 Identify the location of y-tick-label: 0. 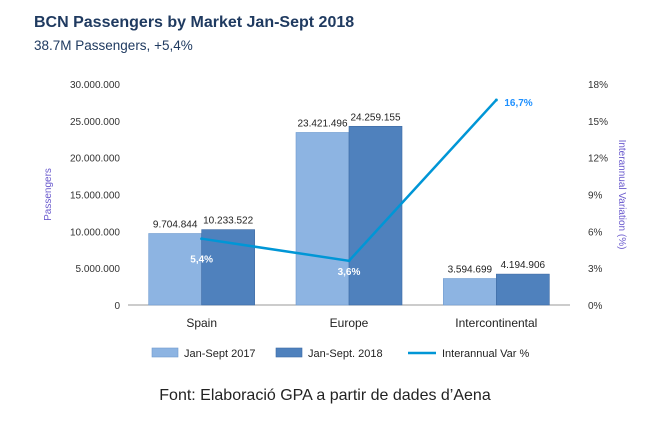
(117, 306).